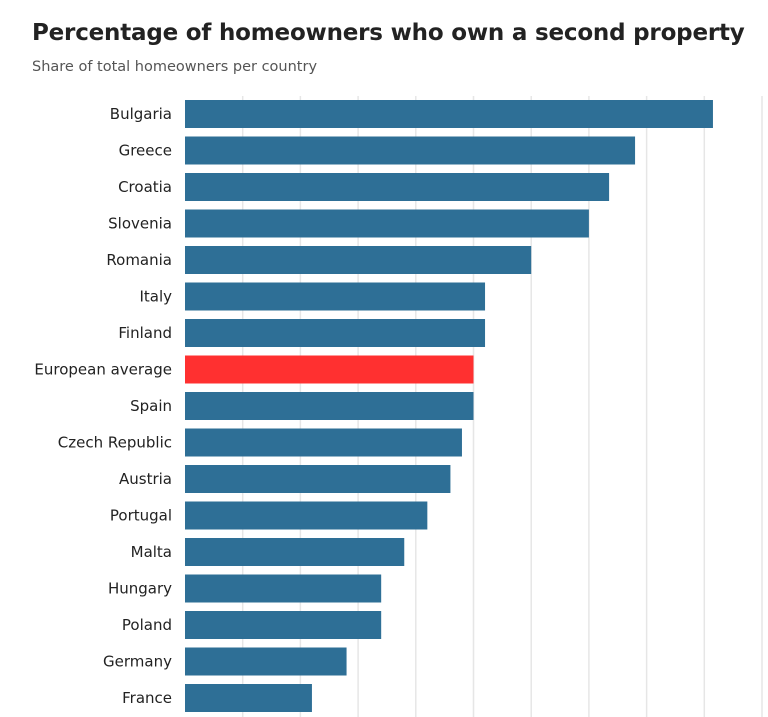 Image resolution: width=768 pixels, height=717 pixels. What do you see at coordinates (147, 625) in the screenshot?
I see `category-label: Poland` at bounding box center [147, 625].